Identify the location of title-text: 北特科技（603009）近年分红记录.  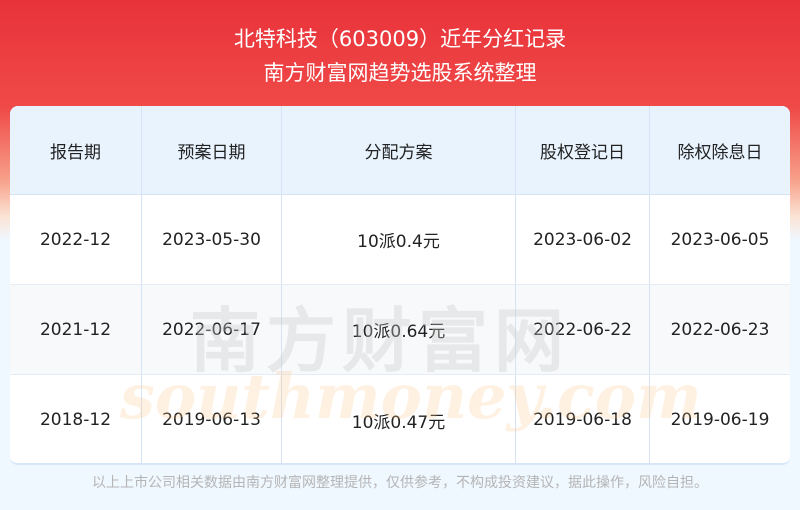
(400, 39).